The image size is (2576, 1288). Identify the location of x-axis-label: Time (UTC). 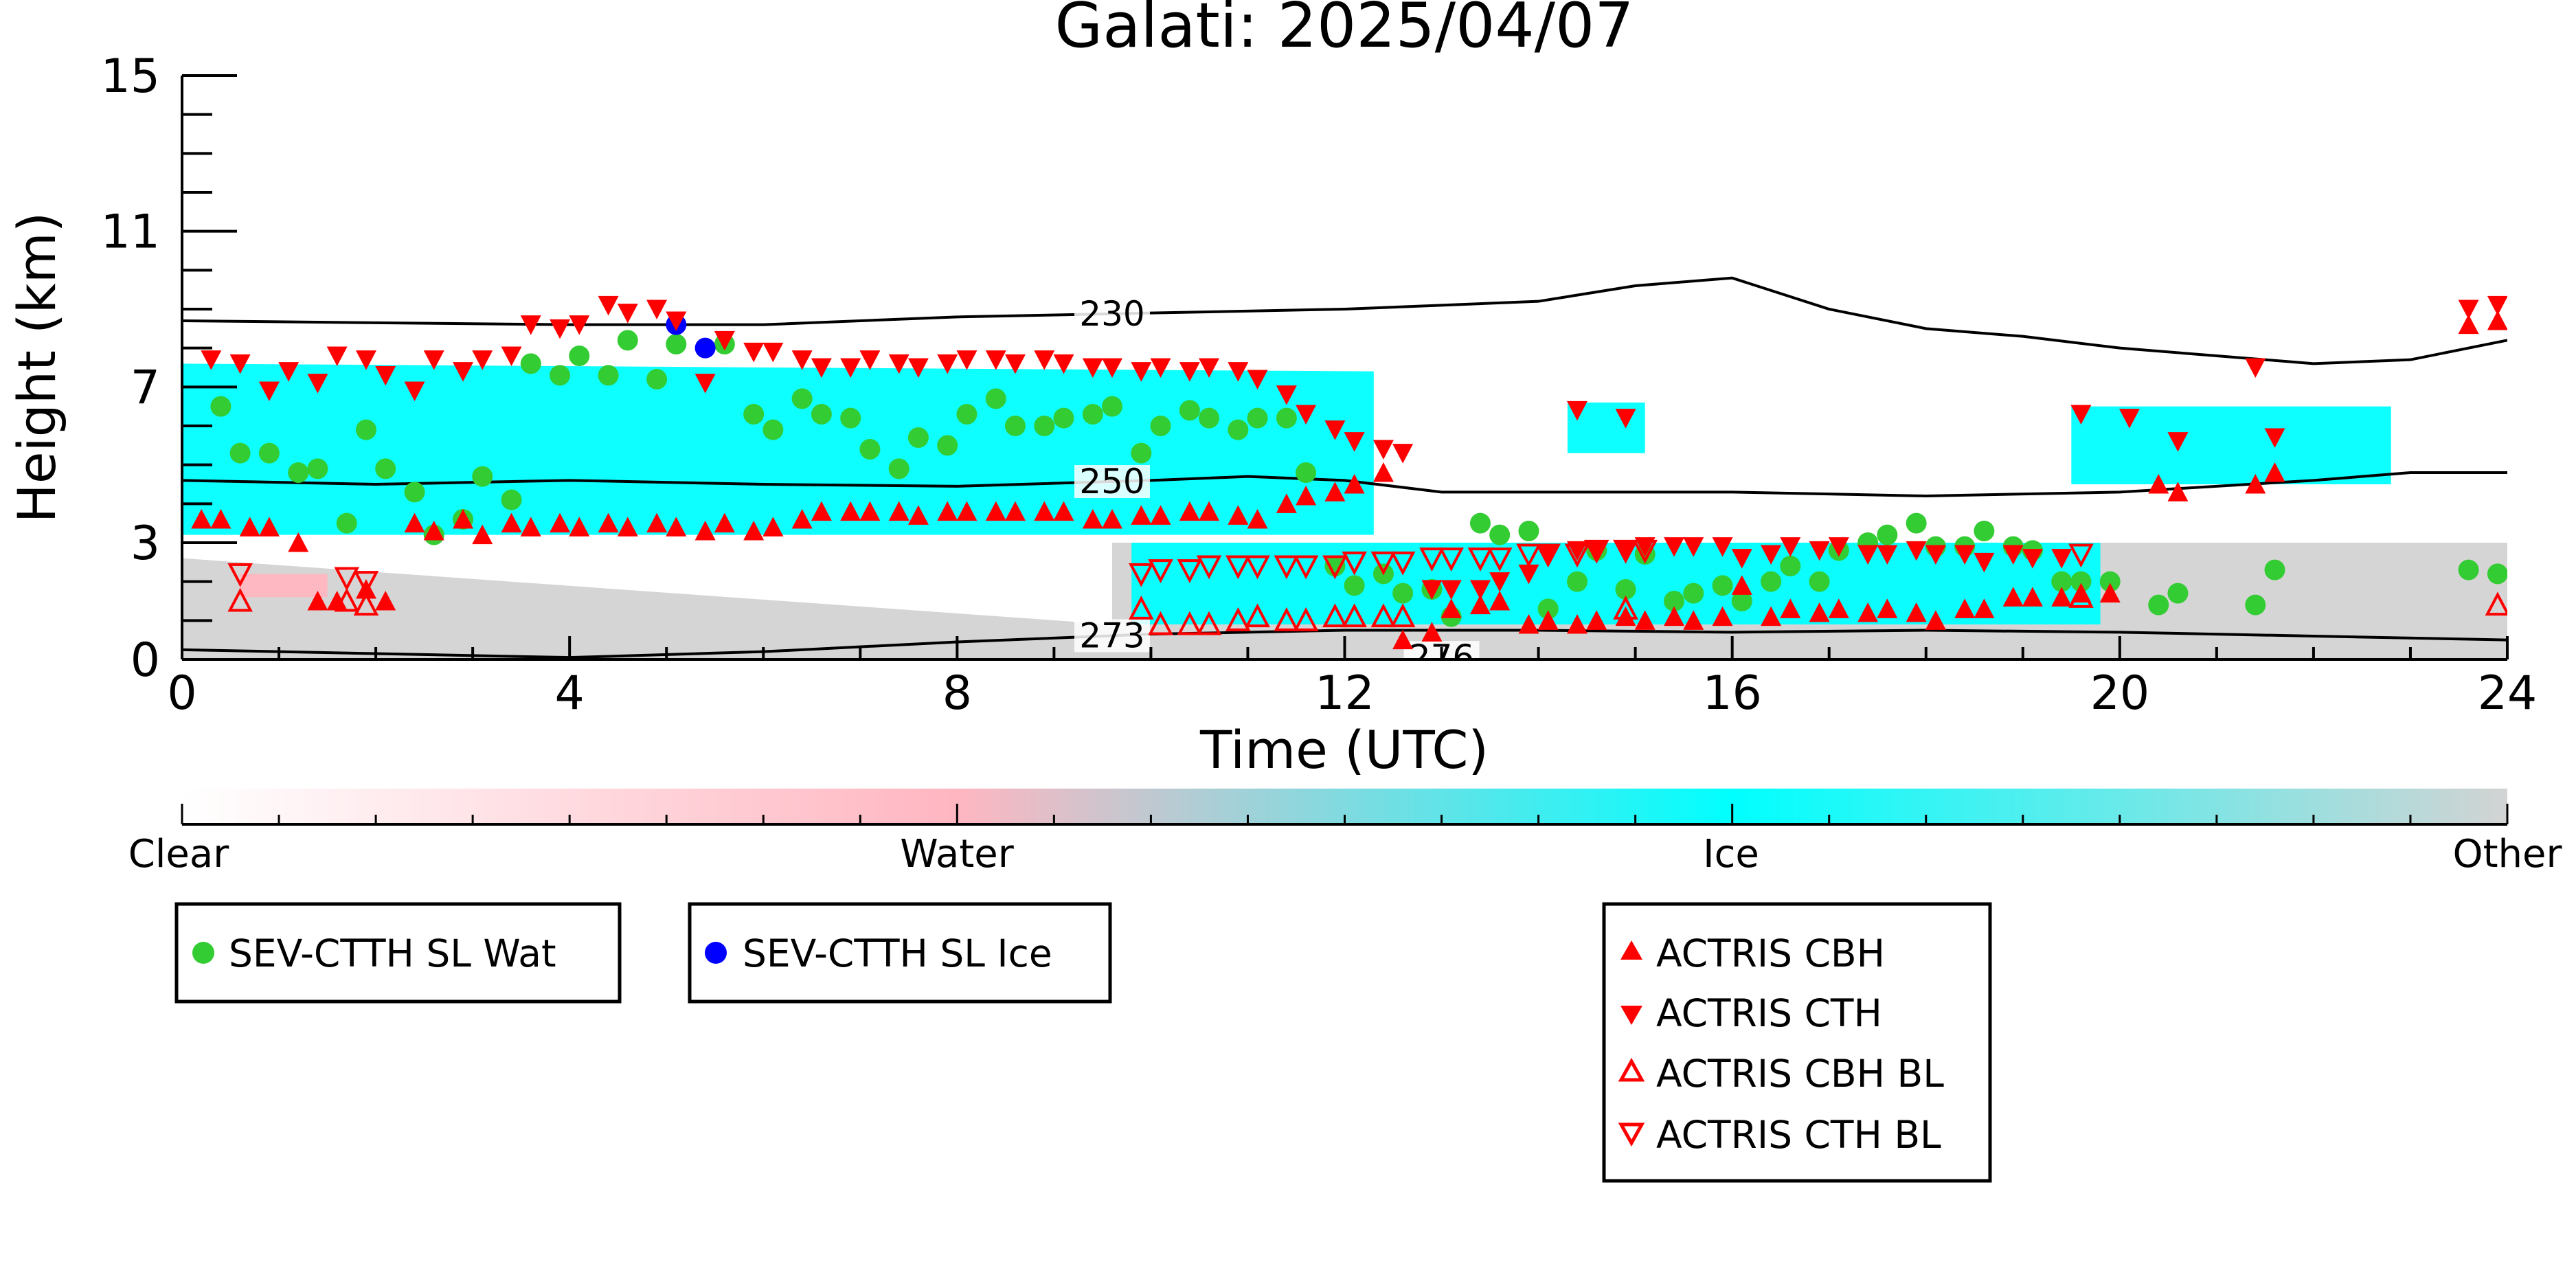
(1344, 749).